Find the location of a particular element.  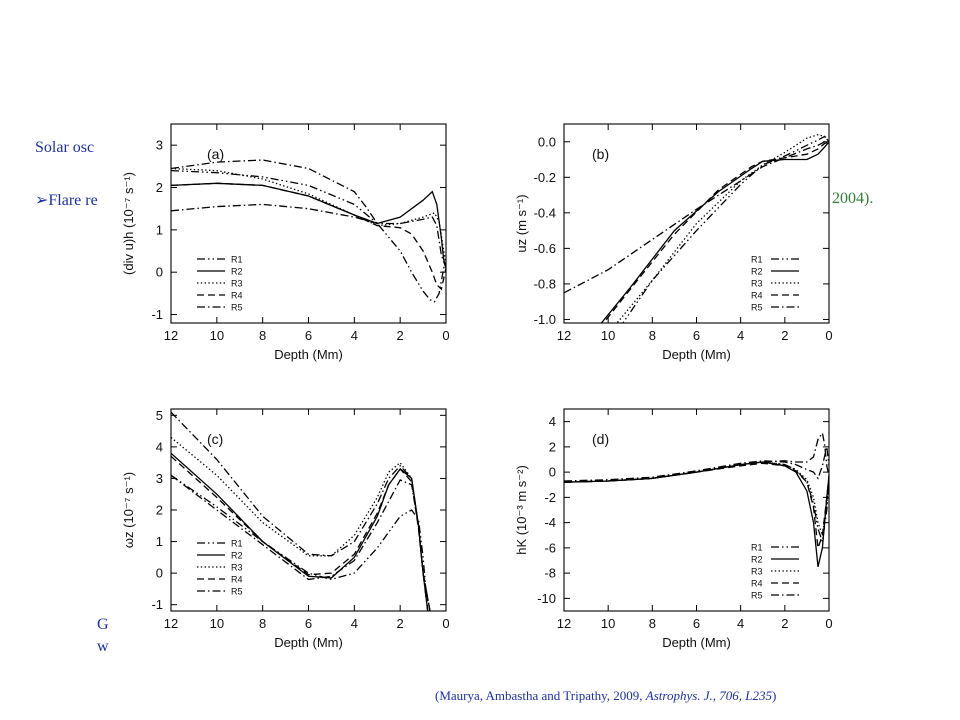

background-text-line2: ➢Flare re is located at coordinates (66, 200).